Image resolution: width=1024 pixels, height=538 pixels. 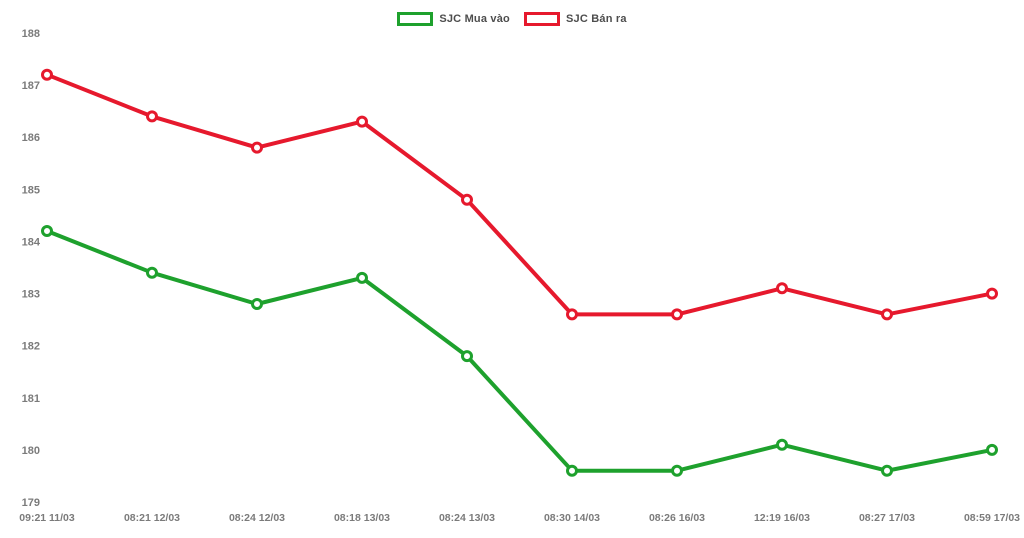 What do you see at coordinates (677, 518) in the screenshot?
I see `x-axis-tick-label: 08:26 16/03` at bounding box center [677, 518].